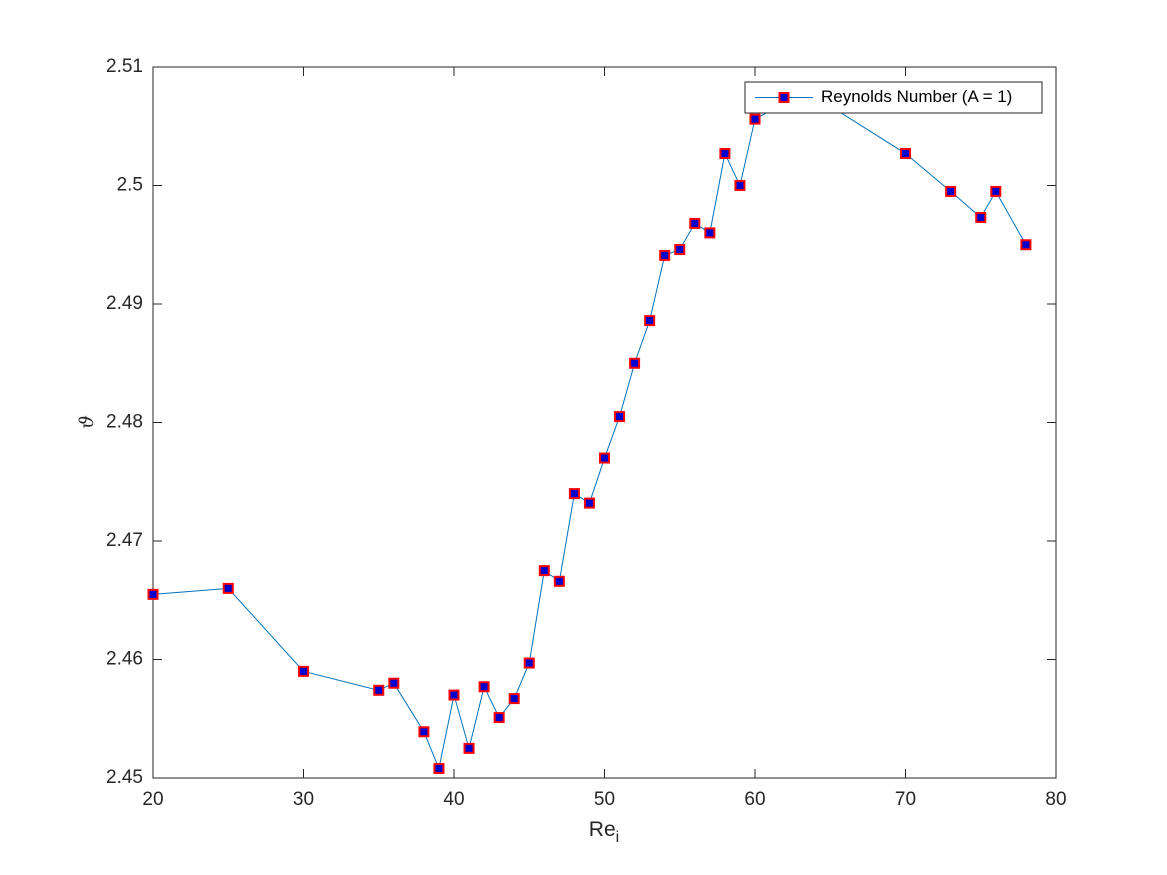  I want to click on y-tick-label: 2.45, so click(124, 777).